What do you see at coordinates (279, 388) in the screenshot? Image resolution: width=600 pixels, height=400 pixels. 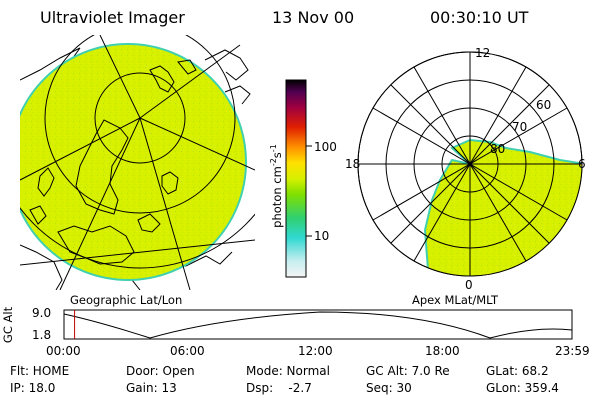 I see `status-dsp: Dsp: -2.7` at bounding box center [279, 388].